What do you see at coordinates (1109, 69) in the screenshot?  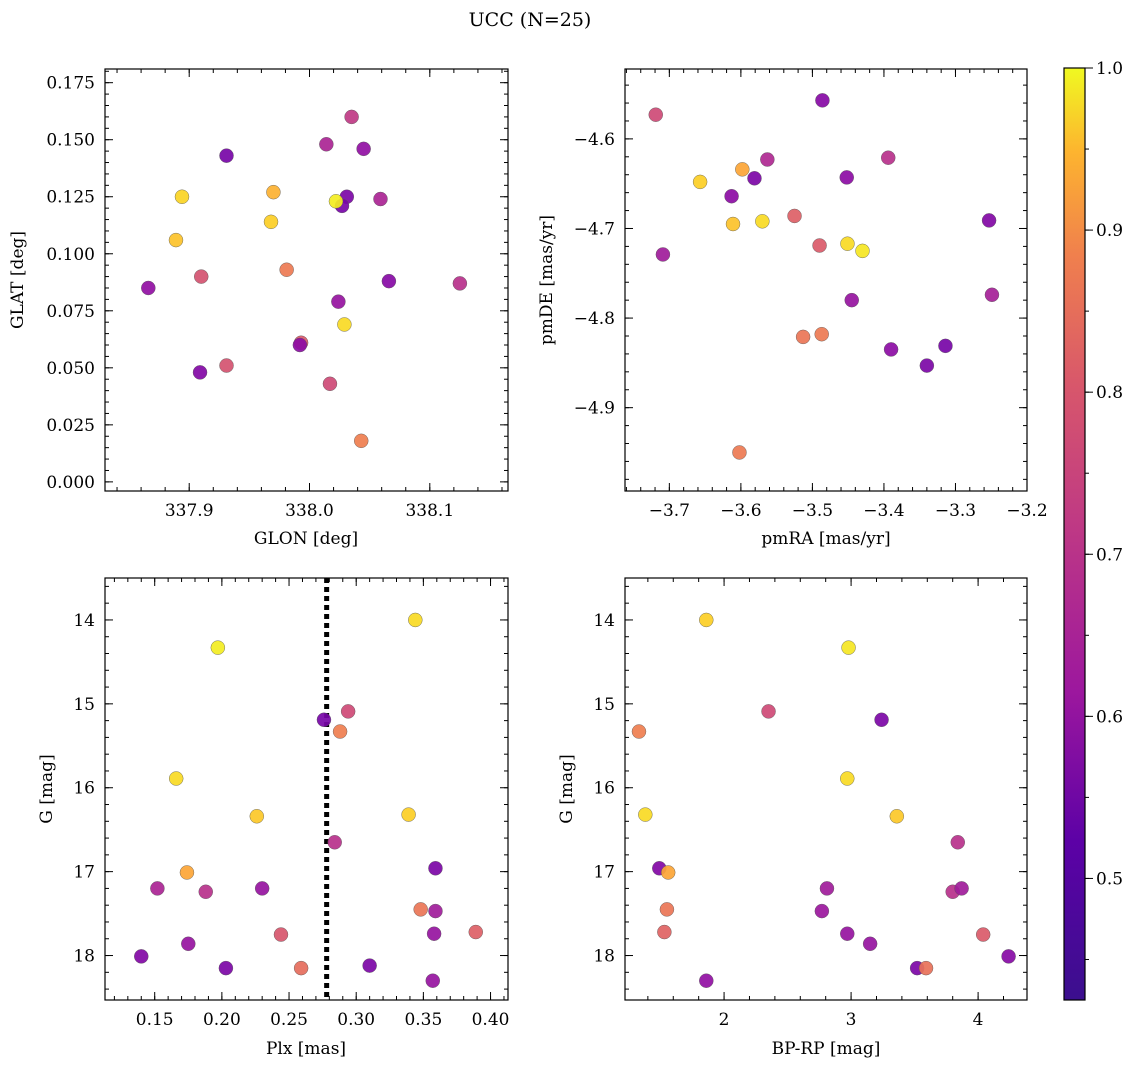 I see `colorbar-tick-label: 1.0` at bounding box center [1109, 69].